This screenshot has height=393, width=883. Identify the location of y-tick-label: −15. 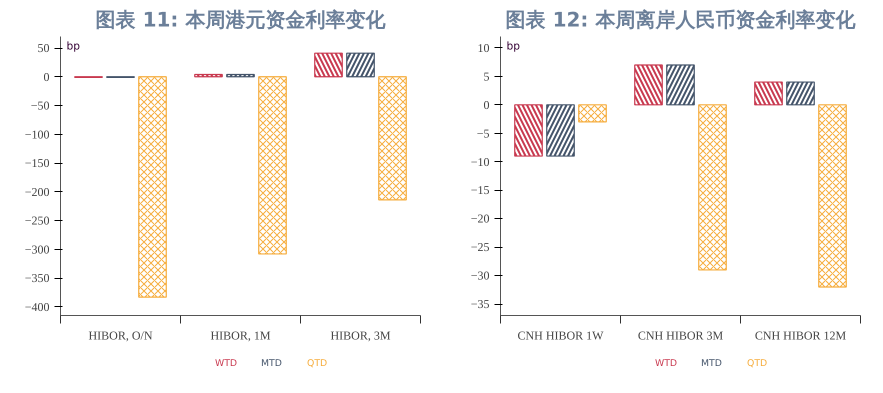
(480, 190).